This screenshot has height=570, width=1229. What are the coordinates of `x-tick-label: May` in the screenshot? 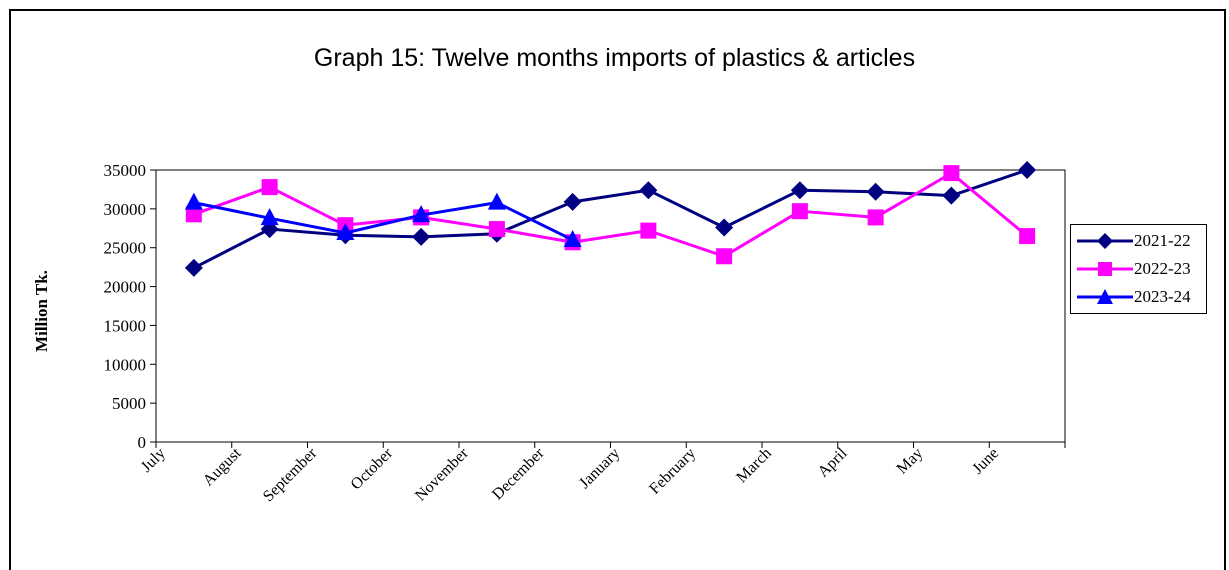 It's located at (910, 461).